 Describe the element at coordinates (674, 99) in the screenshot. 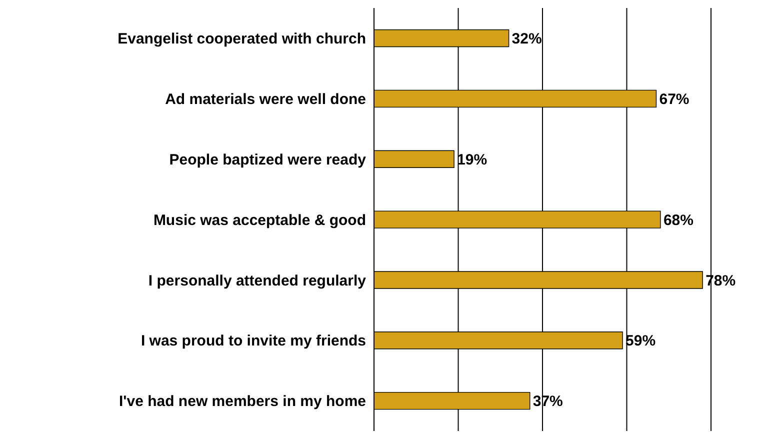

I see `data-label: 67%` at that location.